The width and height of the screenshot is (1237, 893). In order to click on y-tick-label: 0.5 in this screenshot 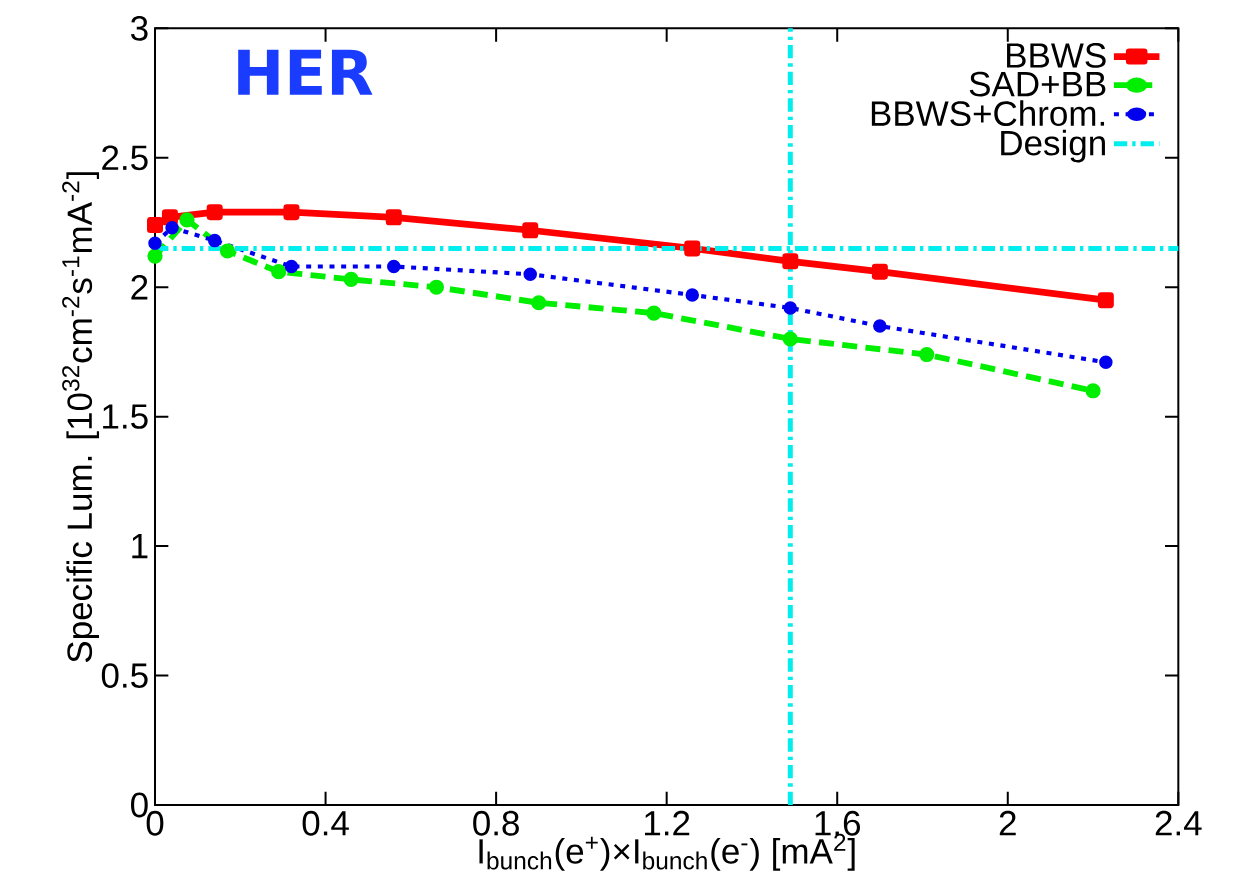, I will do `click(124, 675)`.